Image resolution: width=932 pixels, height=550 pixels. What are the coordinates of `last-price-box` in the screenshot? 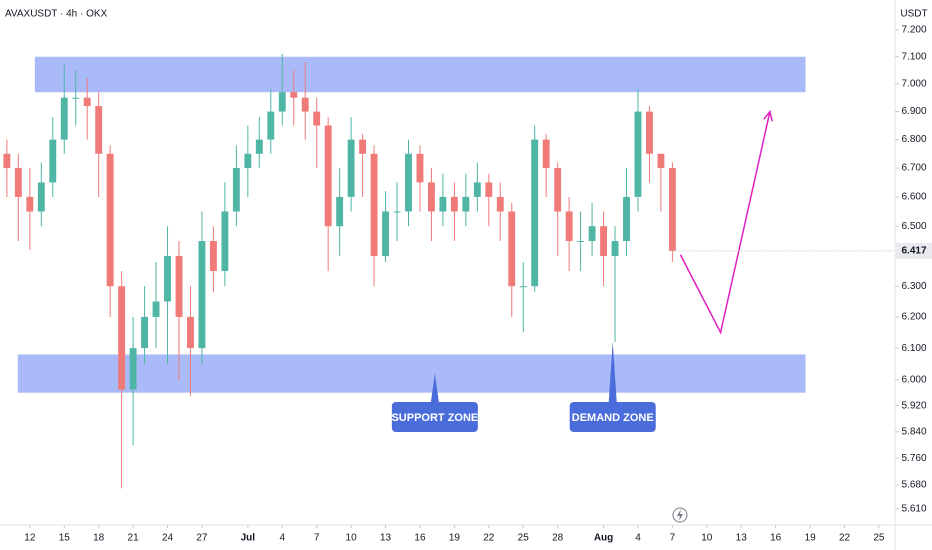 It's located at (914, 250).